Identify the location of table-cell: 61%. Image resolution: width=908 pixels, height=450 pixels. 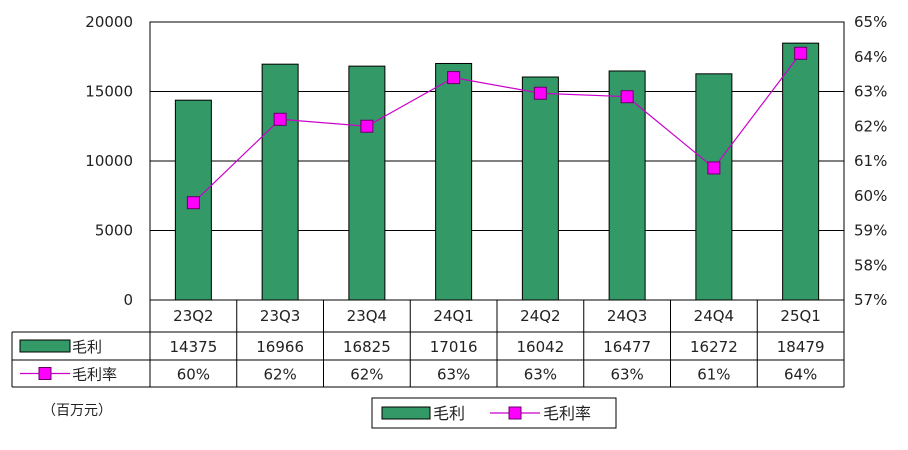
(713, 375).